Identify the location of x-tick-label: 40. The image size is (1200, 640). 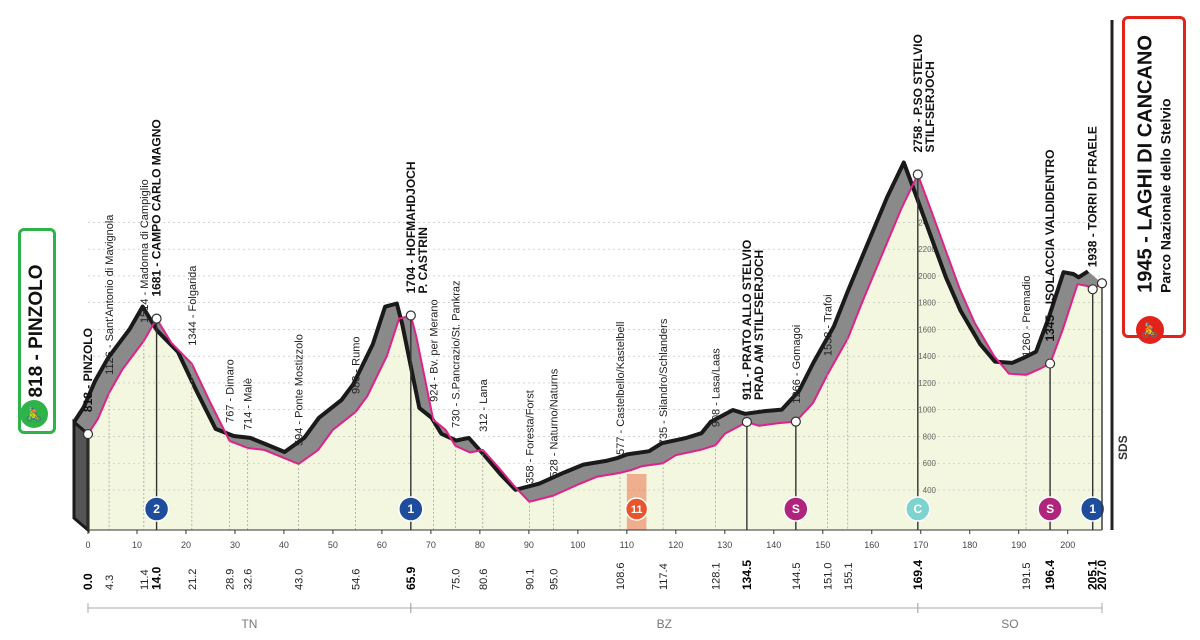
(284, 545).